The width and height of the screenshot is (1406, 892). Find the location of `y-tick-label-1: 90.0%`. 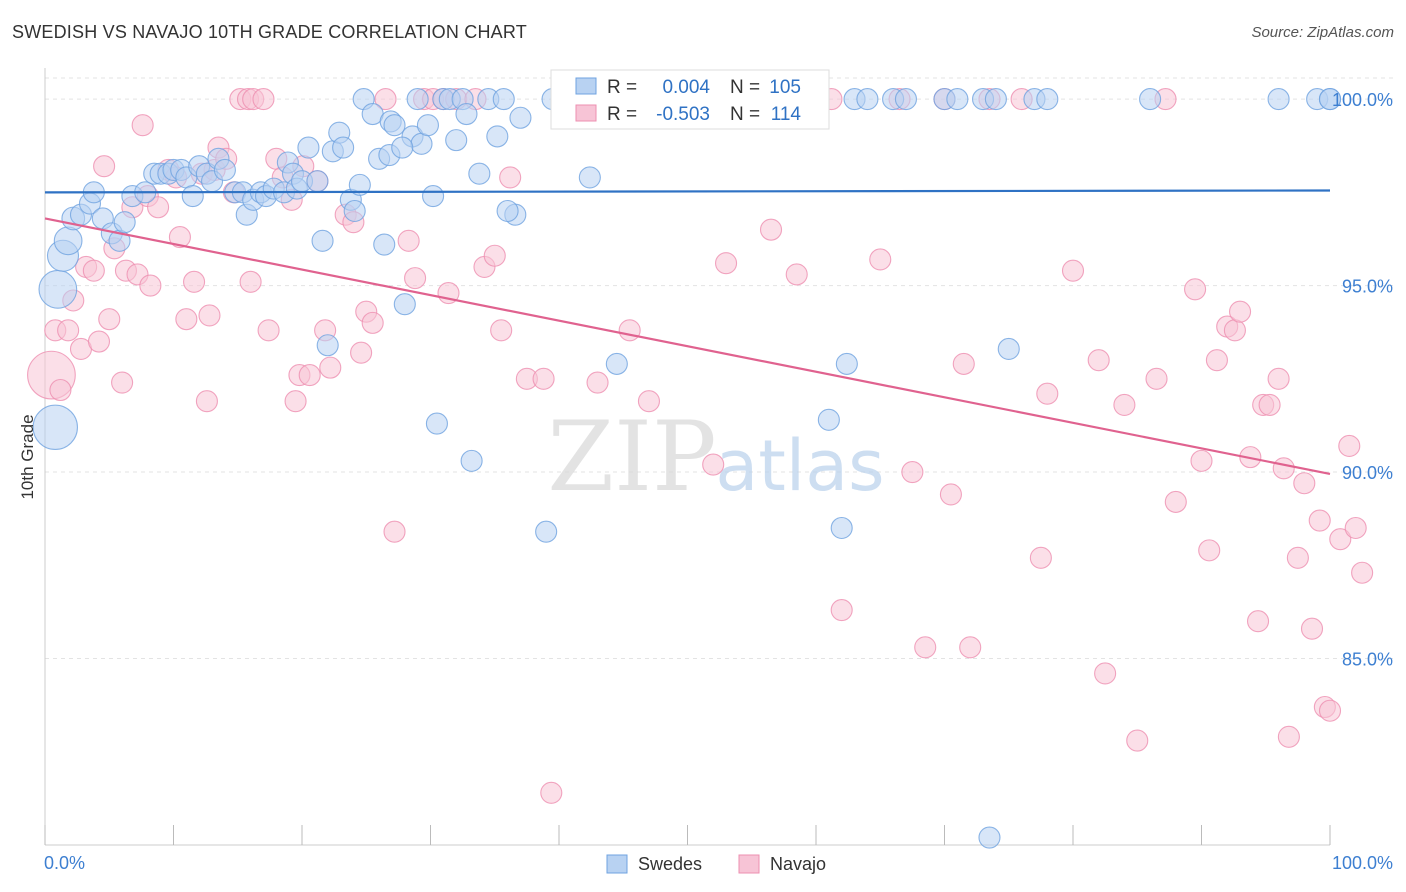

y-tick-label-1: 90.0% is located at coordinates (1367, 473).